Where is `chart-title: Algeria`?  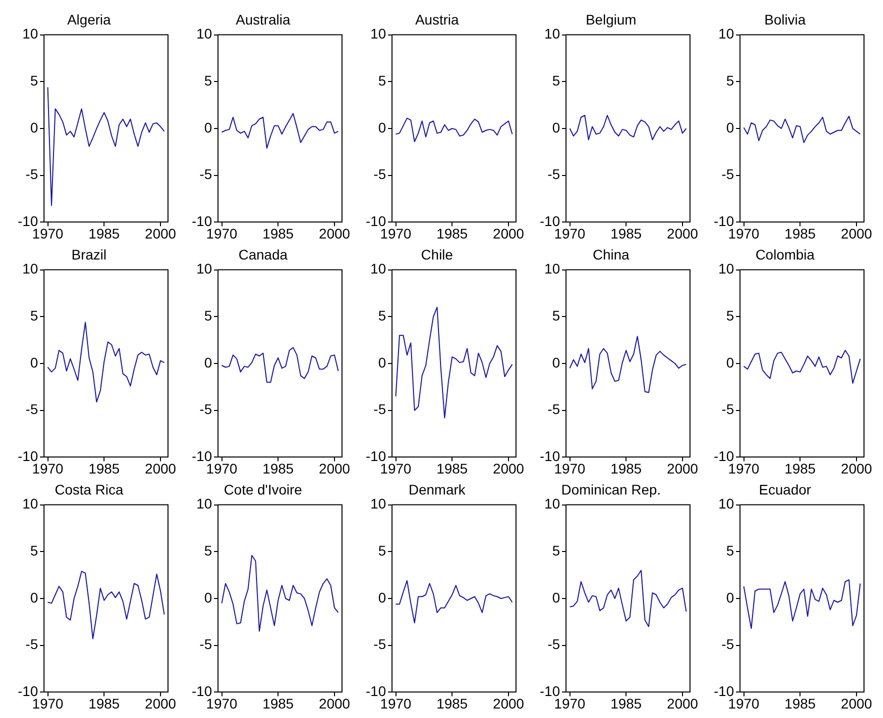 chart-title: Algeria is located at coordinates (89, 19).